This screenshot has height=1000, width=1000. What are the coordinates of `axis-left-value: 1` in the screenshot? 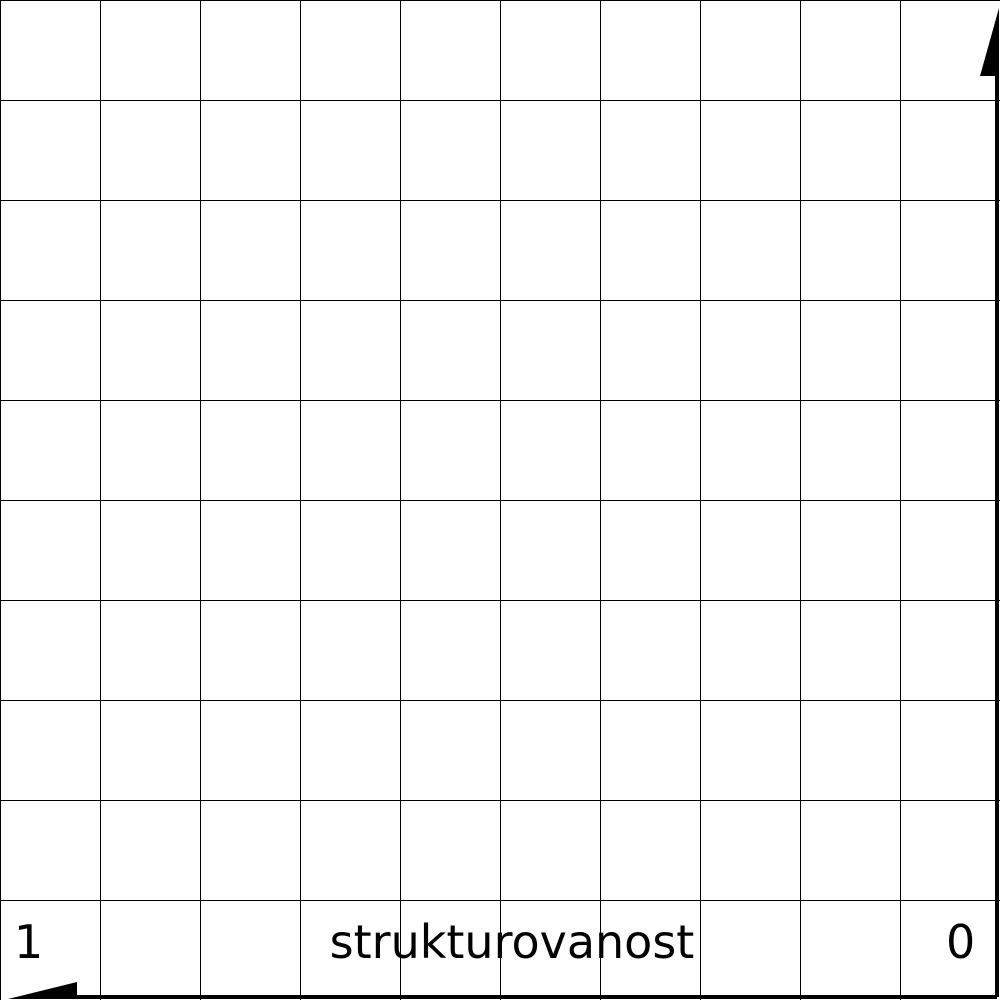 It's located at (28, 942).